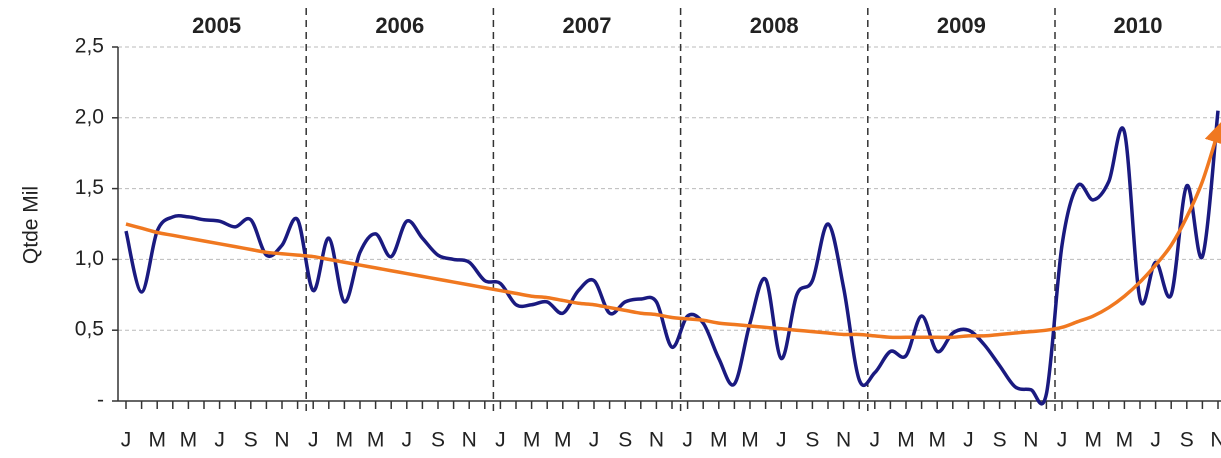 This screenshot has width=1221, height=458. Describe the element at coordinates (1138, 25) in the screenshot. I see `year-label: 2010` at that location.